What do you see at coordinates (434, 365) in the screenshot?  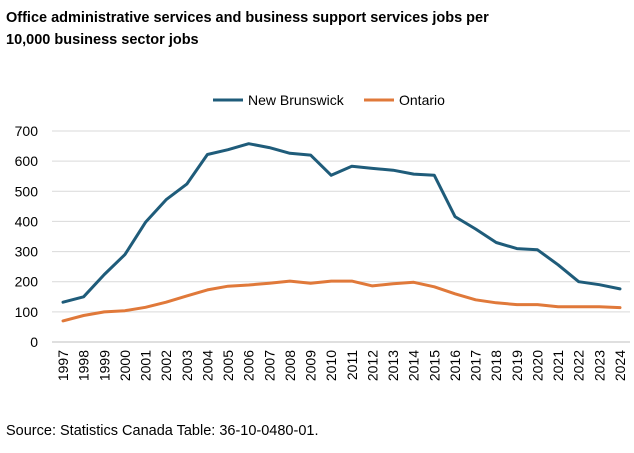 I see `x-tick-label: 2015` at bounding box center [434, 365].